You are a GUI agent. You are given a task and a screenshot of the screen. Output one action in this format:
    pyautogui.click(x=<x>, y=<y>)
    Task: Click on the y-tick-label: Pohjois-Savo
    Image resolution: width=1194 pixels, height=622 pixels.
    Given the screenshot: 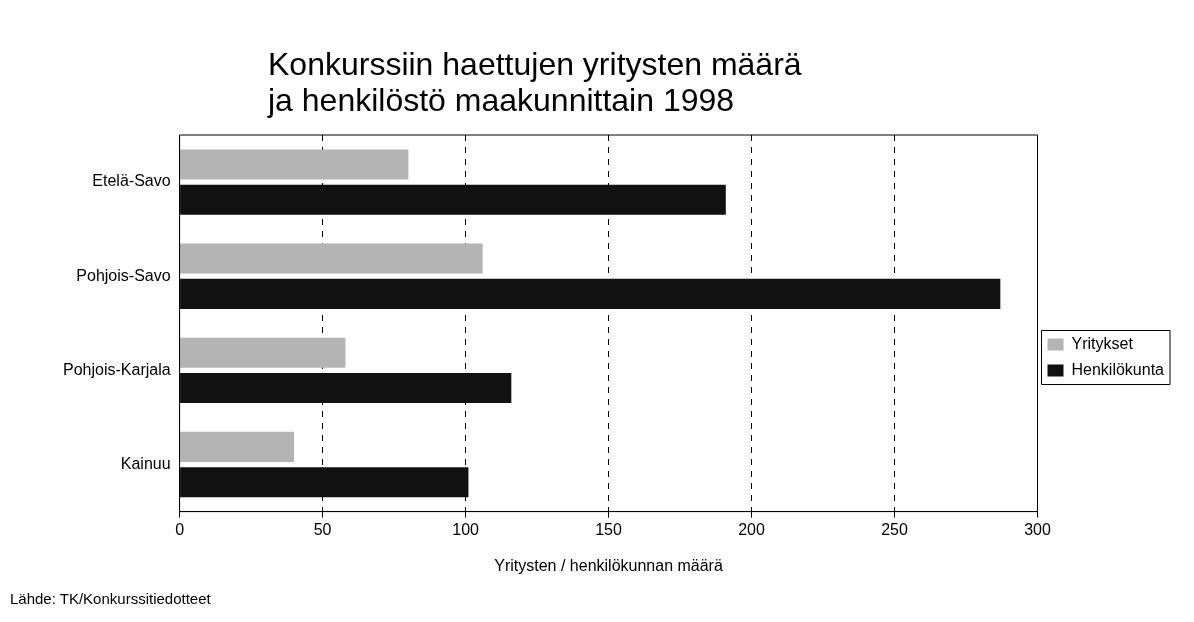 What is the action you would take?
    pyautogui.click(x=123, y=275)
    